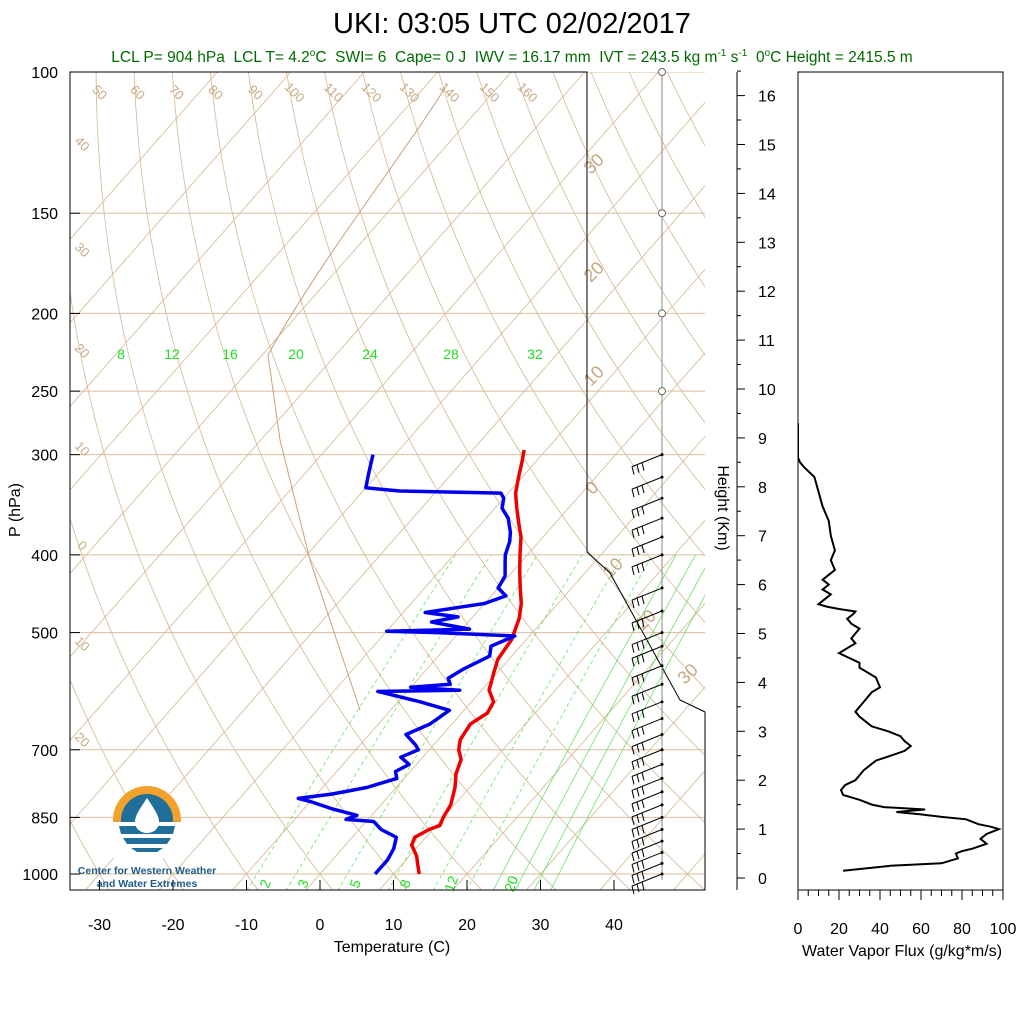  Describe the element at coordinates (662, 72) in the screenshot. I see `calm-circle-icon` at that location.